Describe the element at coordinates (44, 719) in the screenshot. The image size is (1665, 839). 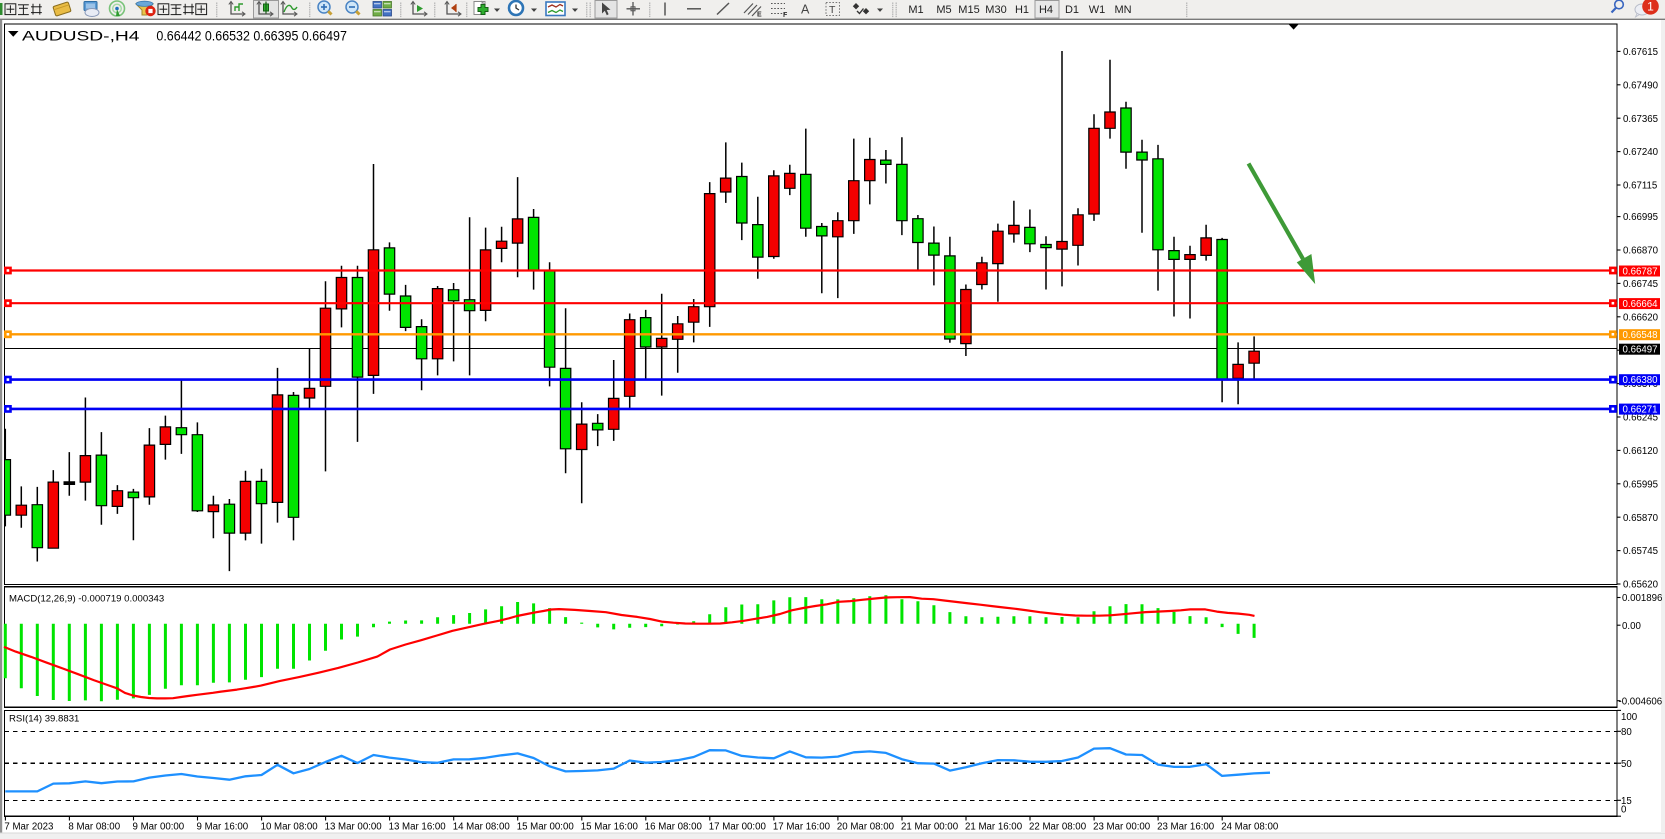
I see `svg-text: RSI(14) 39.8831` at that location.